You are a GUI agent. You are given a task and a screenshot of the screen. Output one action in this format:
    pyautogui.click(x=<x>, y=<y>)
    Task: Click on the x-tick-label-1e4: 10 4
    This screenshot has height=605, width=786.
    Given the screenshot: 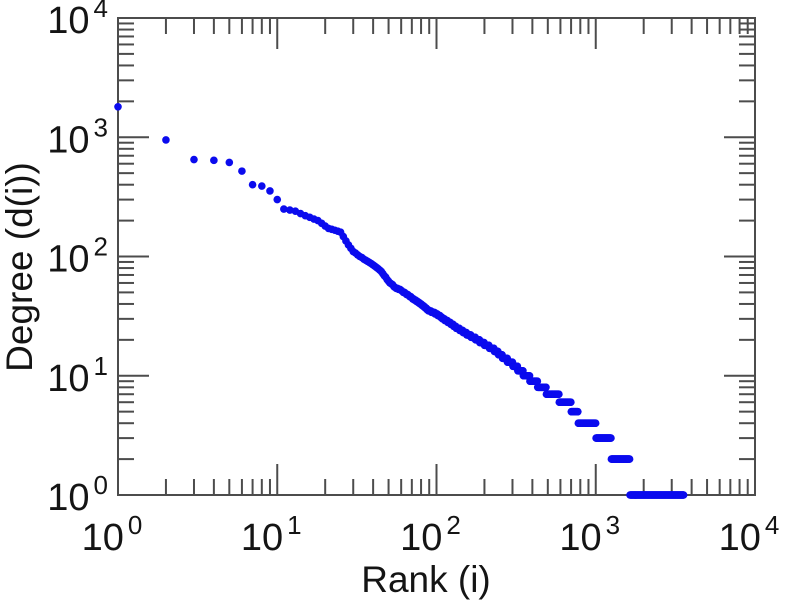 What is the action you would take?
    pyautogui.click(x=749, y=534)
    